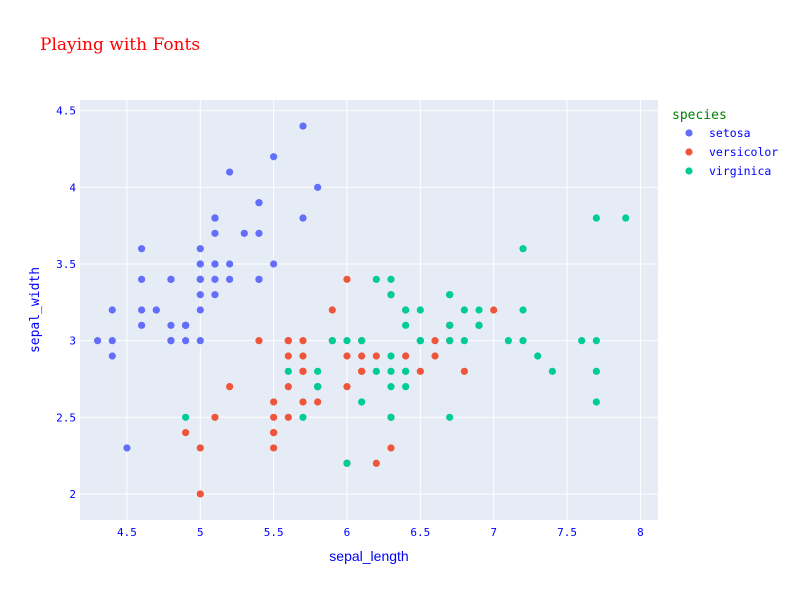 The image size is (800, 600). Describe the element at coordinates (718, 133) in the screenshot. I see `legend-item-setosa: setosa` at that location.